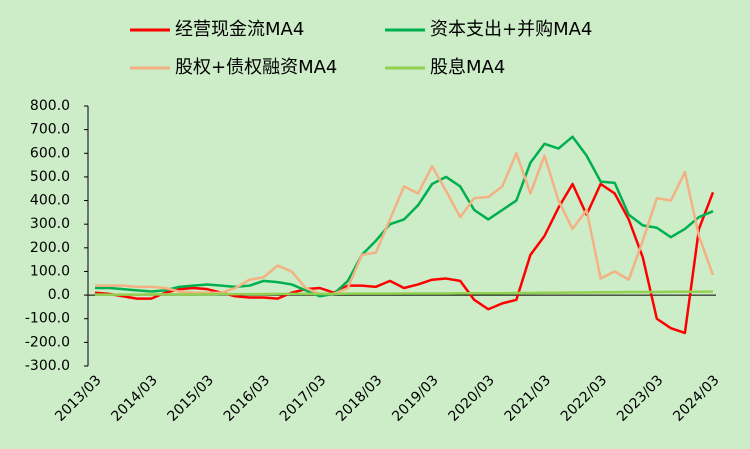  Describe the element at coordinates (584, 398) in the screenshot. I see `x-tick-label: 2022/03` at that location.